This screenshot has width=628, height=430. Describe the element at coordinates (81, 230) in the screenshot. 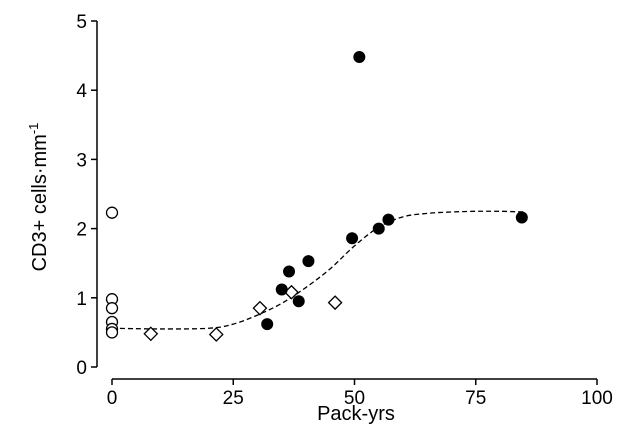

I see `y-tick-label: 2` at that location.